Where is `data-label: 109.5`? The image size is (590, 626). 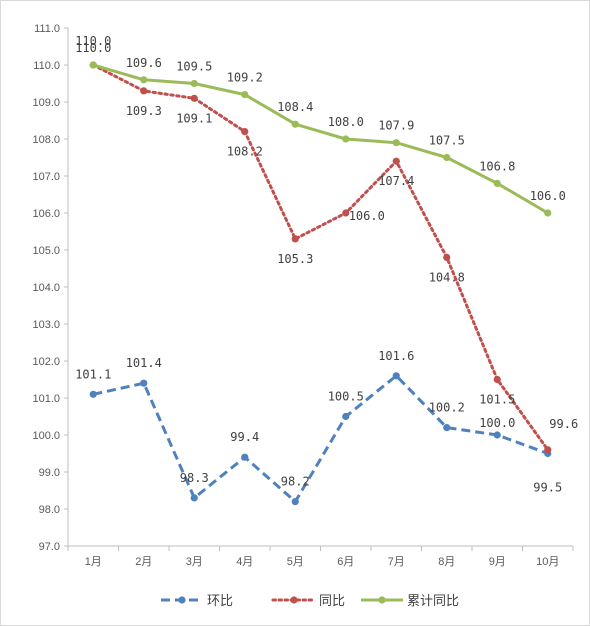
data-label: 109.5 is located at coordinates (194, 67).